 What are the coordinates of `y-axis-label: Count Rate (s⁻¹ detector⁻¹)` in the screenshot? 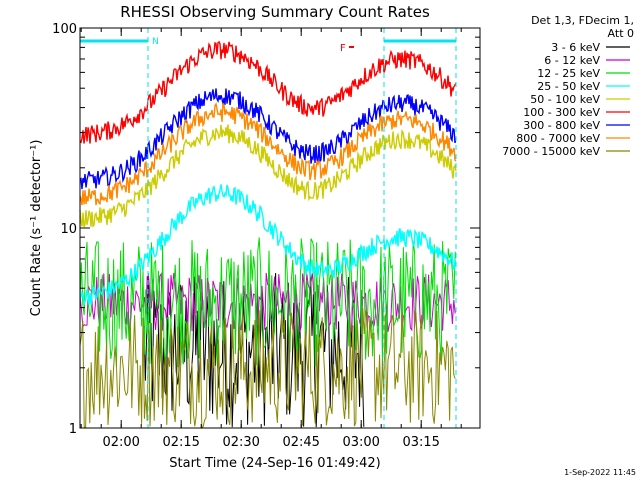 It's located at (36, 228).